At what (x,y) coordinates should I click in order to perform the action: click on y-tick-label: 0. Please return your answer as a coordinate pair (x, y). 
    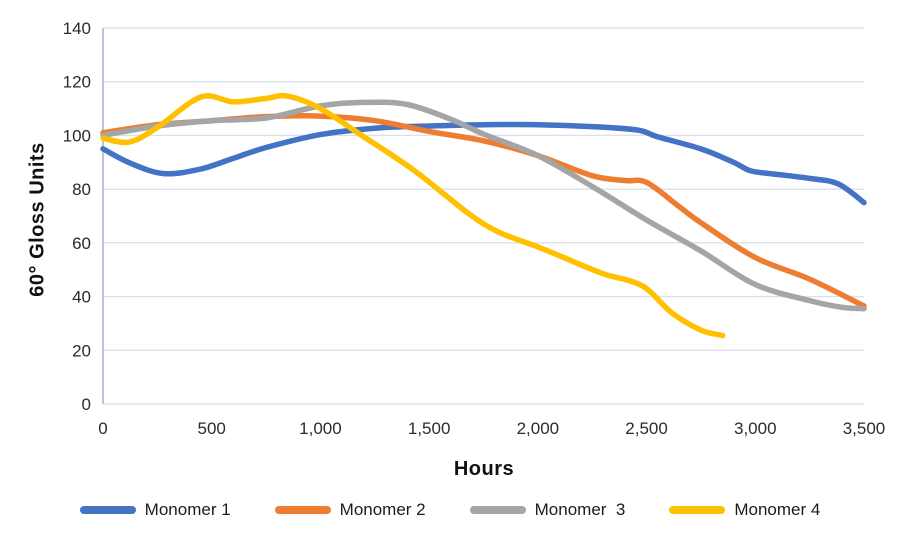
    Looking at the image, I should click on (86, 404).